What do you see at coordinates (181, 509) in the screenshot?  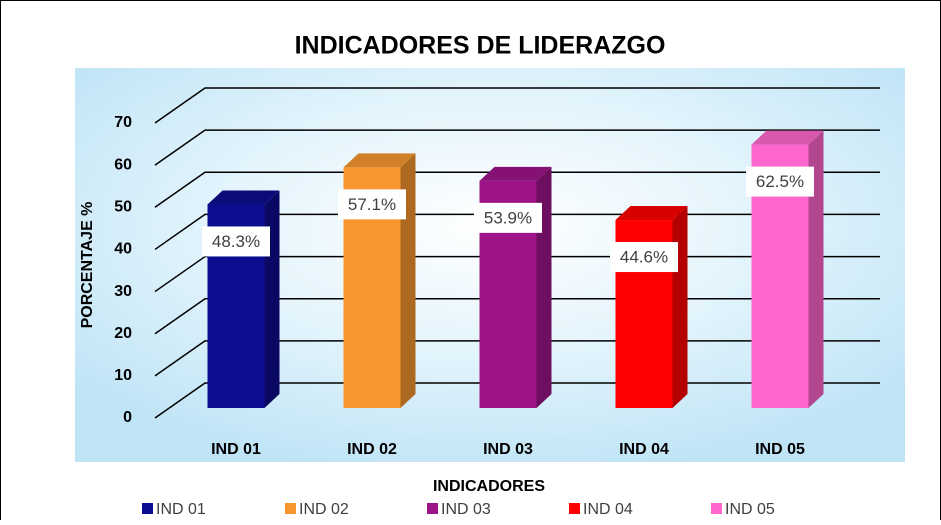 I see `legend-label: IND 01` at bounding box center [181, 509].